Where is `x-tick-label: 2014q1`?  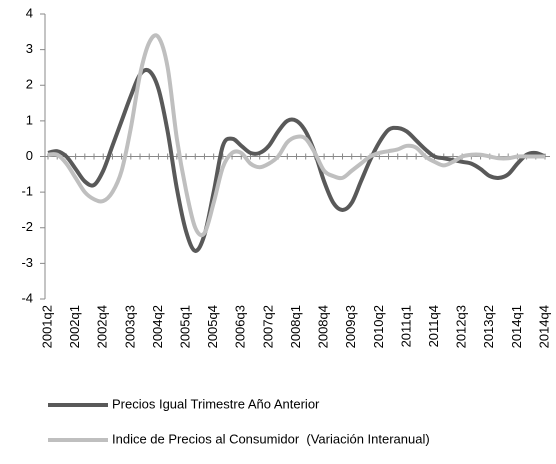 x-tick-label: 2014q1 is located at coordinates (516, 326).